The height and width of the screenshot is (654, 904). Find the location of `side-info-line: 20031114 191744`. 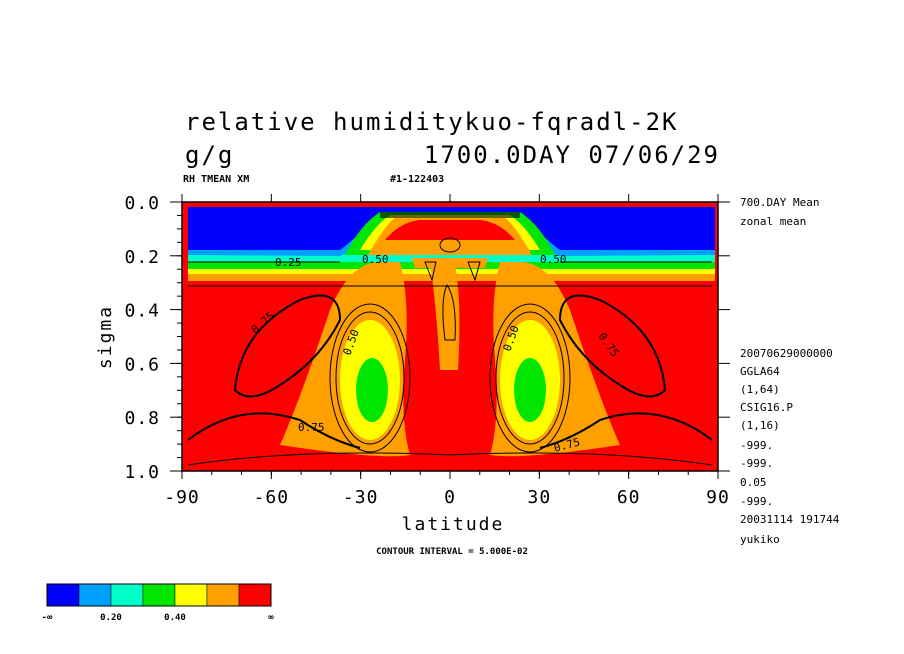

side-info-line: 20031114 191744 is located at coordinates (790, 519).